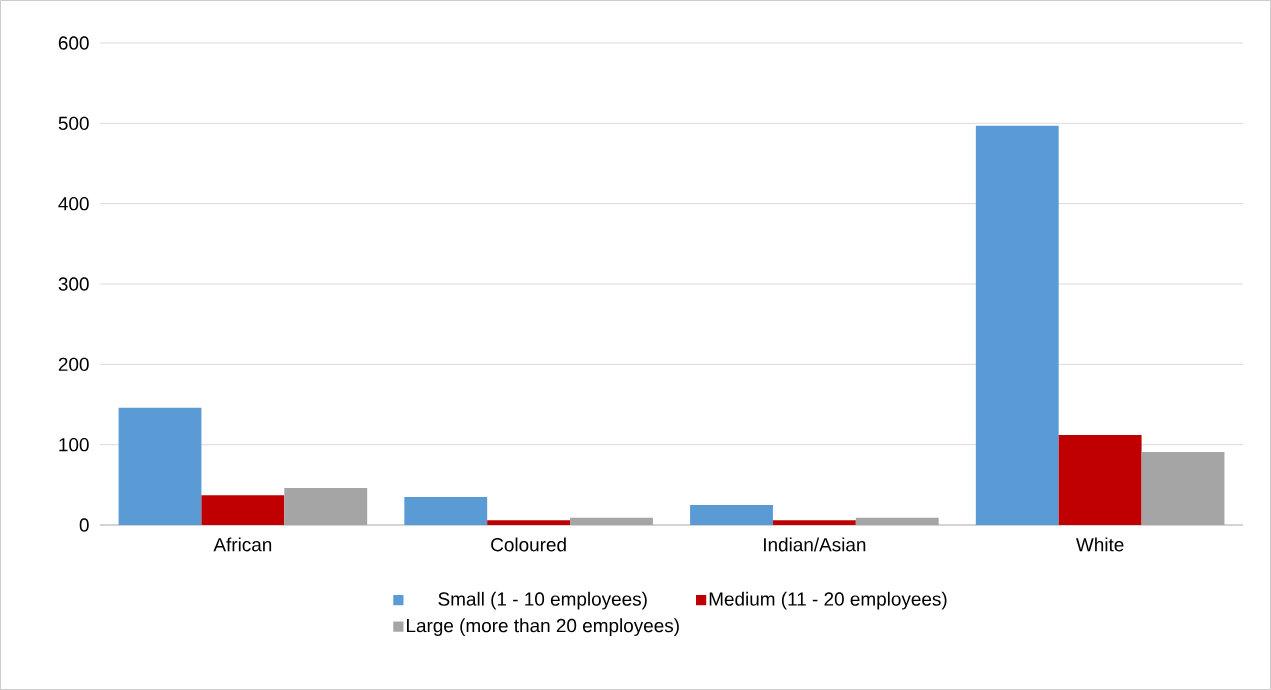 This screenshot has height=690, width=1271. Describe the element at coordinates (73, 123) in the screenshot. I see `y-tick-label: 500` at that location.